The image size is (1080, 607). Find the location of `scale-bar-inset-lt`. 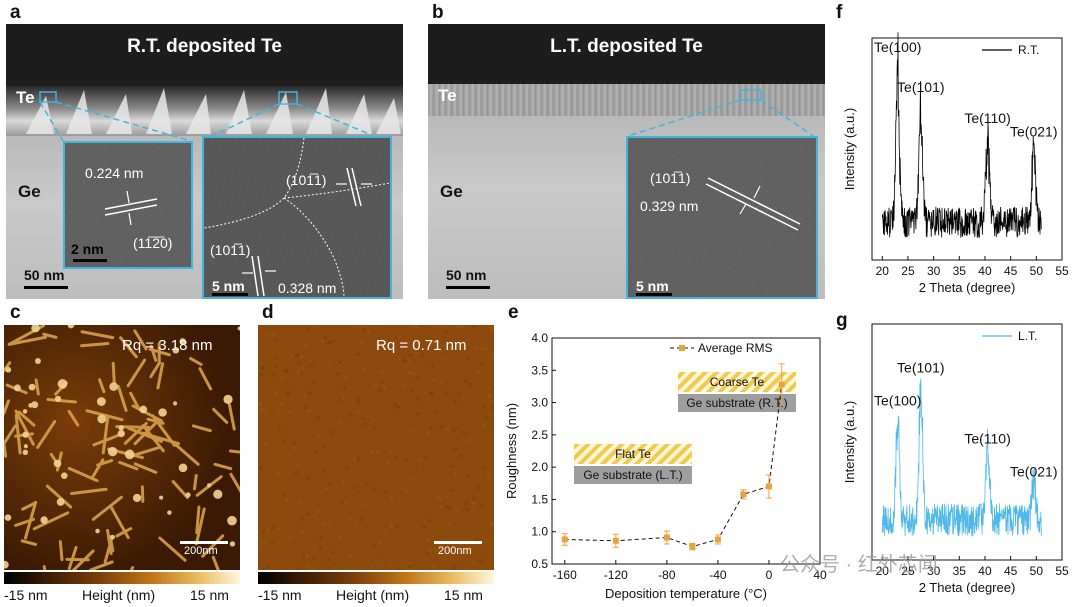

scale-bar-inset-lt is located at coordinates (654, 294).